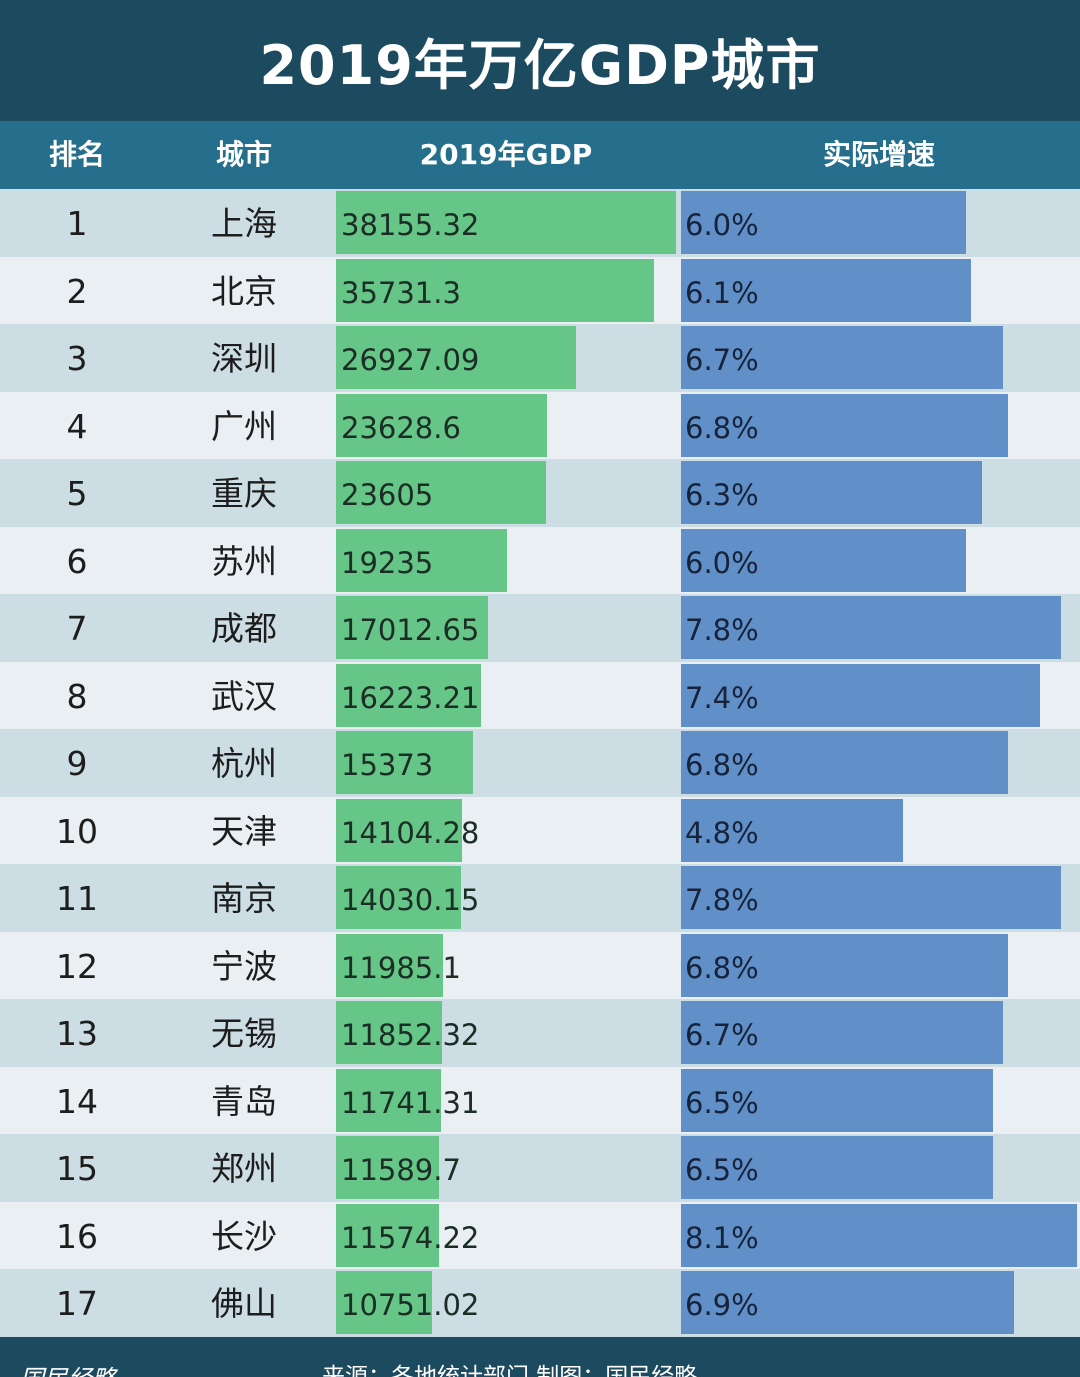 This screenshot has width=1080, height=1377. Describe the element at coordinates (540, 223) in the screenshot. I see `table-row: 1 上海 38155.32 6.0%` at that location.